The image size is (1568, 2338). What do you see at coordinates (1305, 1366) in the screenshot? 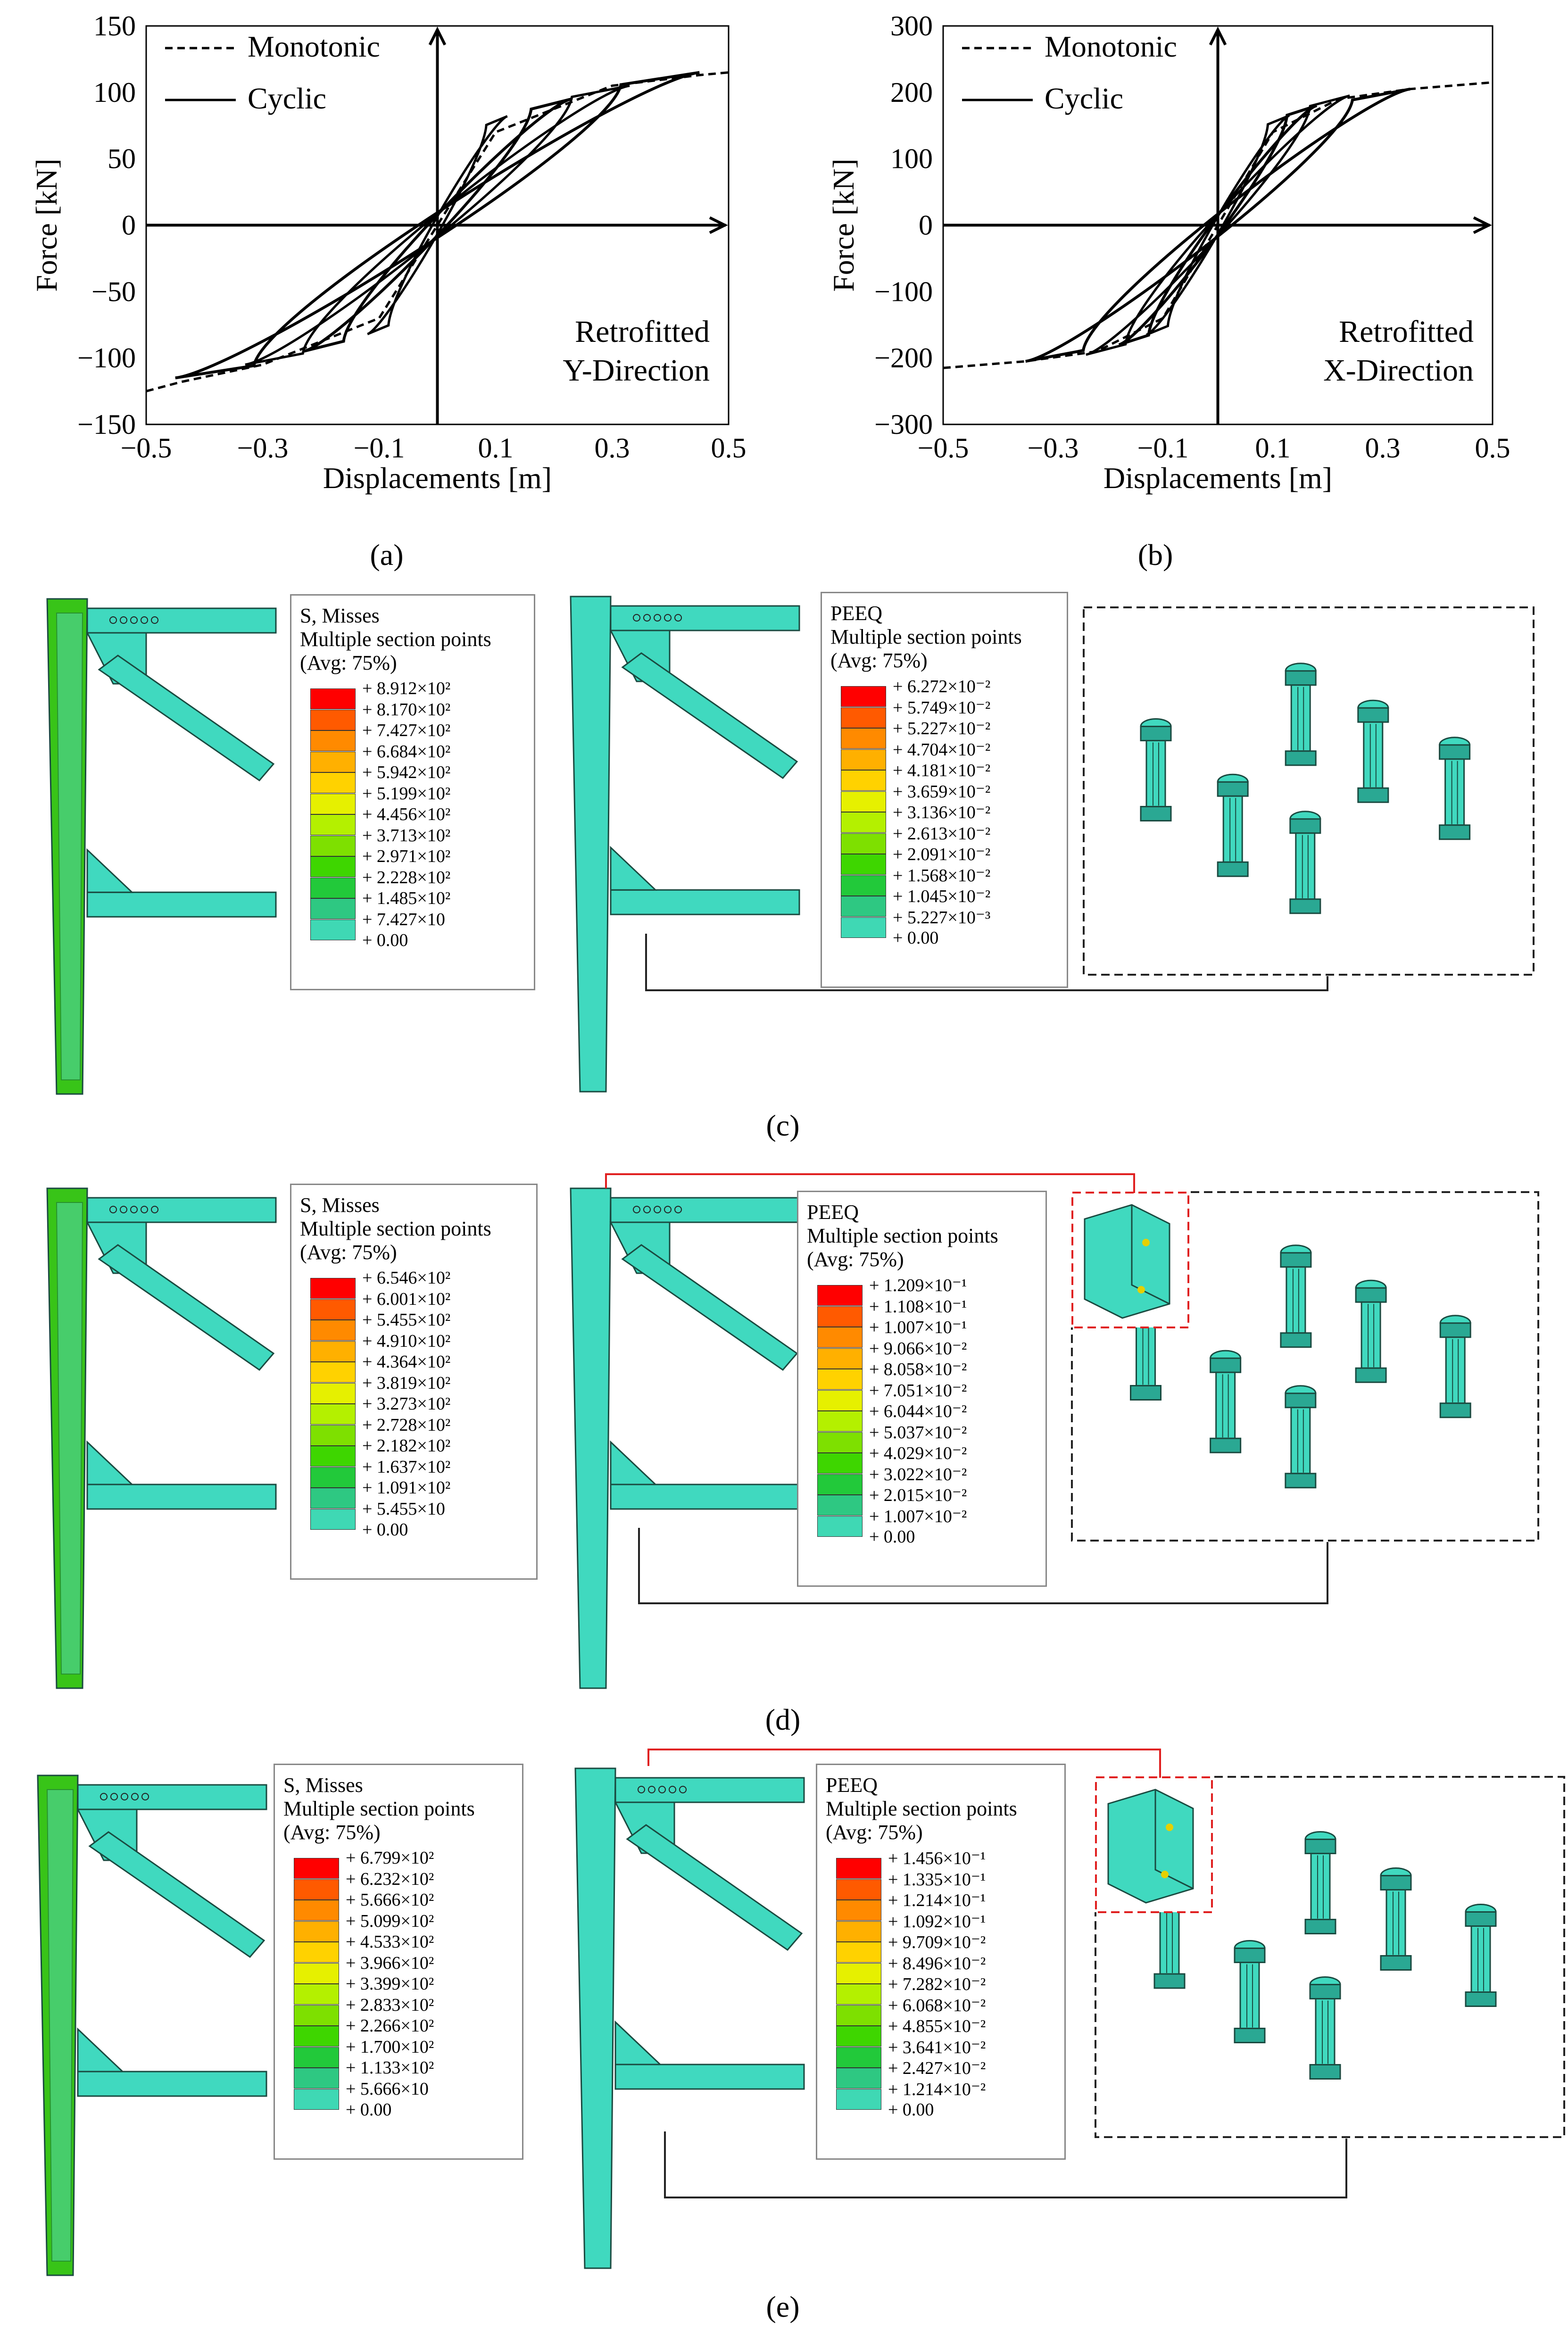
I see `bolt-detail-group` at bounding box center [1305, 1366].